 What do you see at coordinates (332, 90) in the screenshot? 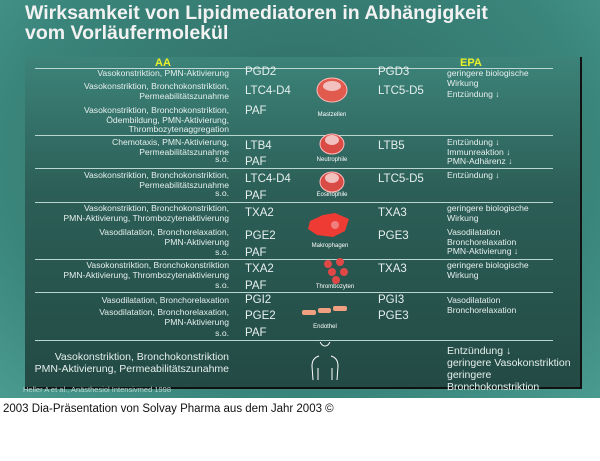
I see `mast-cell-icon` at bounding box center [332, 90].